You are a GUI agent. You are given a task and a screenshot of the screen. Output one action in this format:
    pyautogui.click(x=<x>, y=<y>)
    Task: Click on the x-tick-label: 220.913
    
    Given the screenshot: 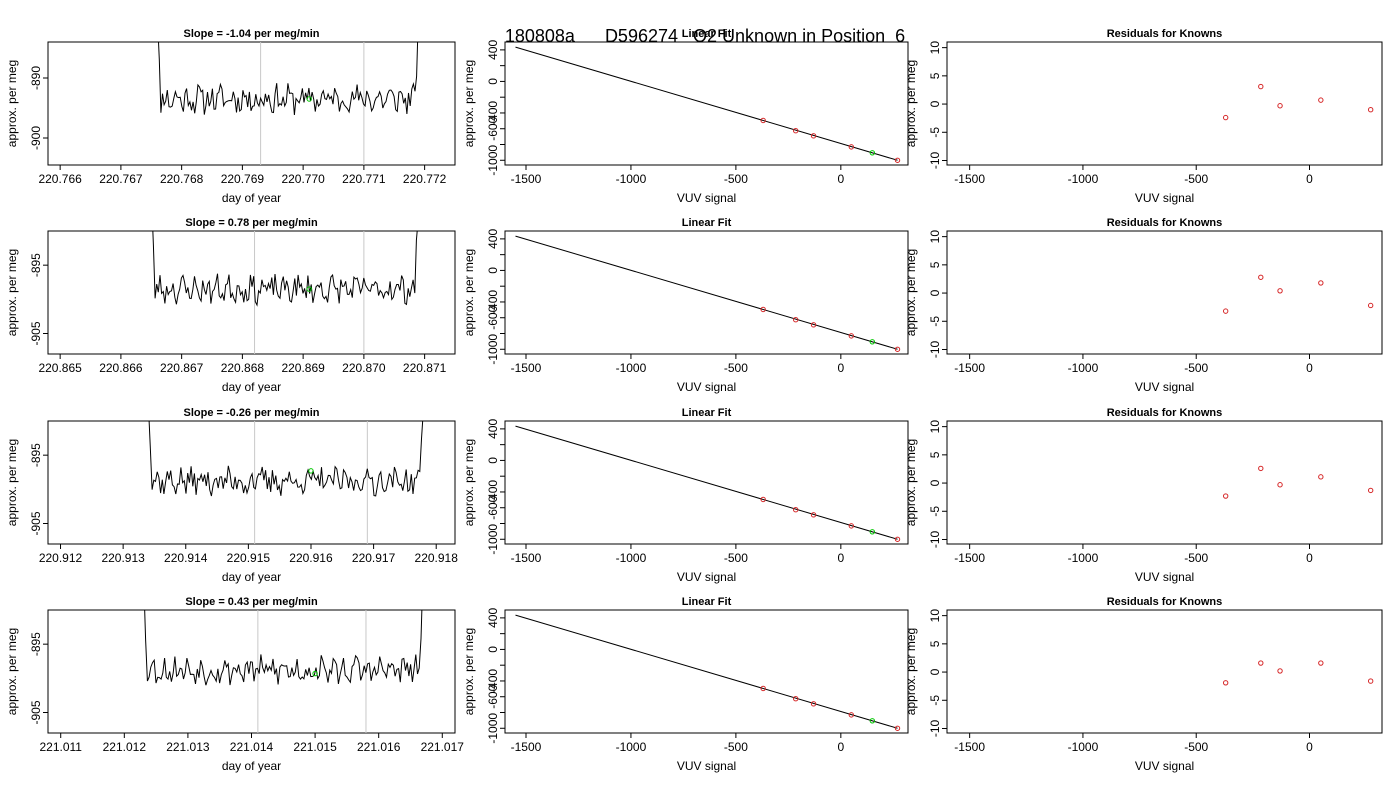 What is the action you would take?
    pyautogui.click(x=123, y=558)
    